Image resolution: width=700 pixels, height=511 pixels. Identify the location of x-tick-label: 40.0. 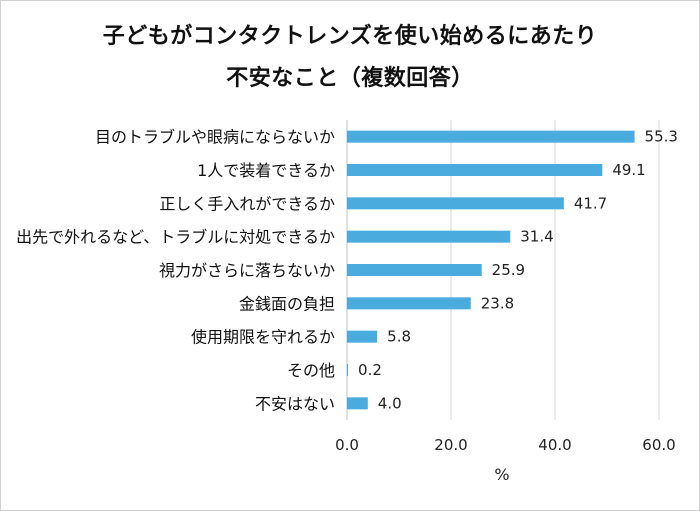
(554, 445).